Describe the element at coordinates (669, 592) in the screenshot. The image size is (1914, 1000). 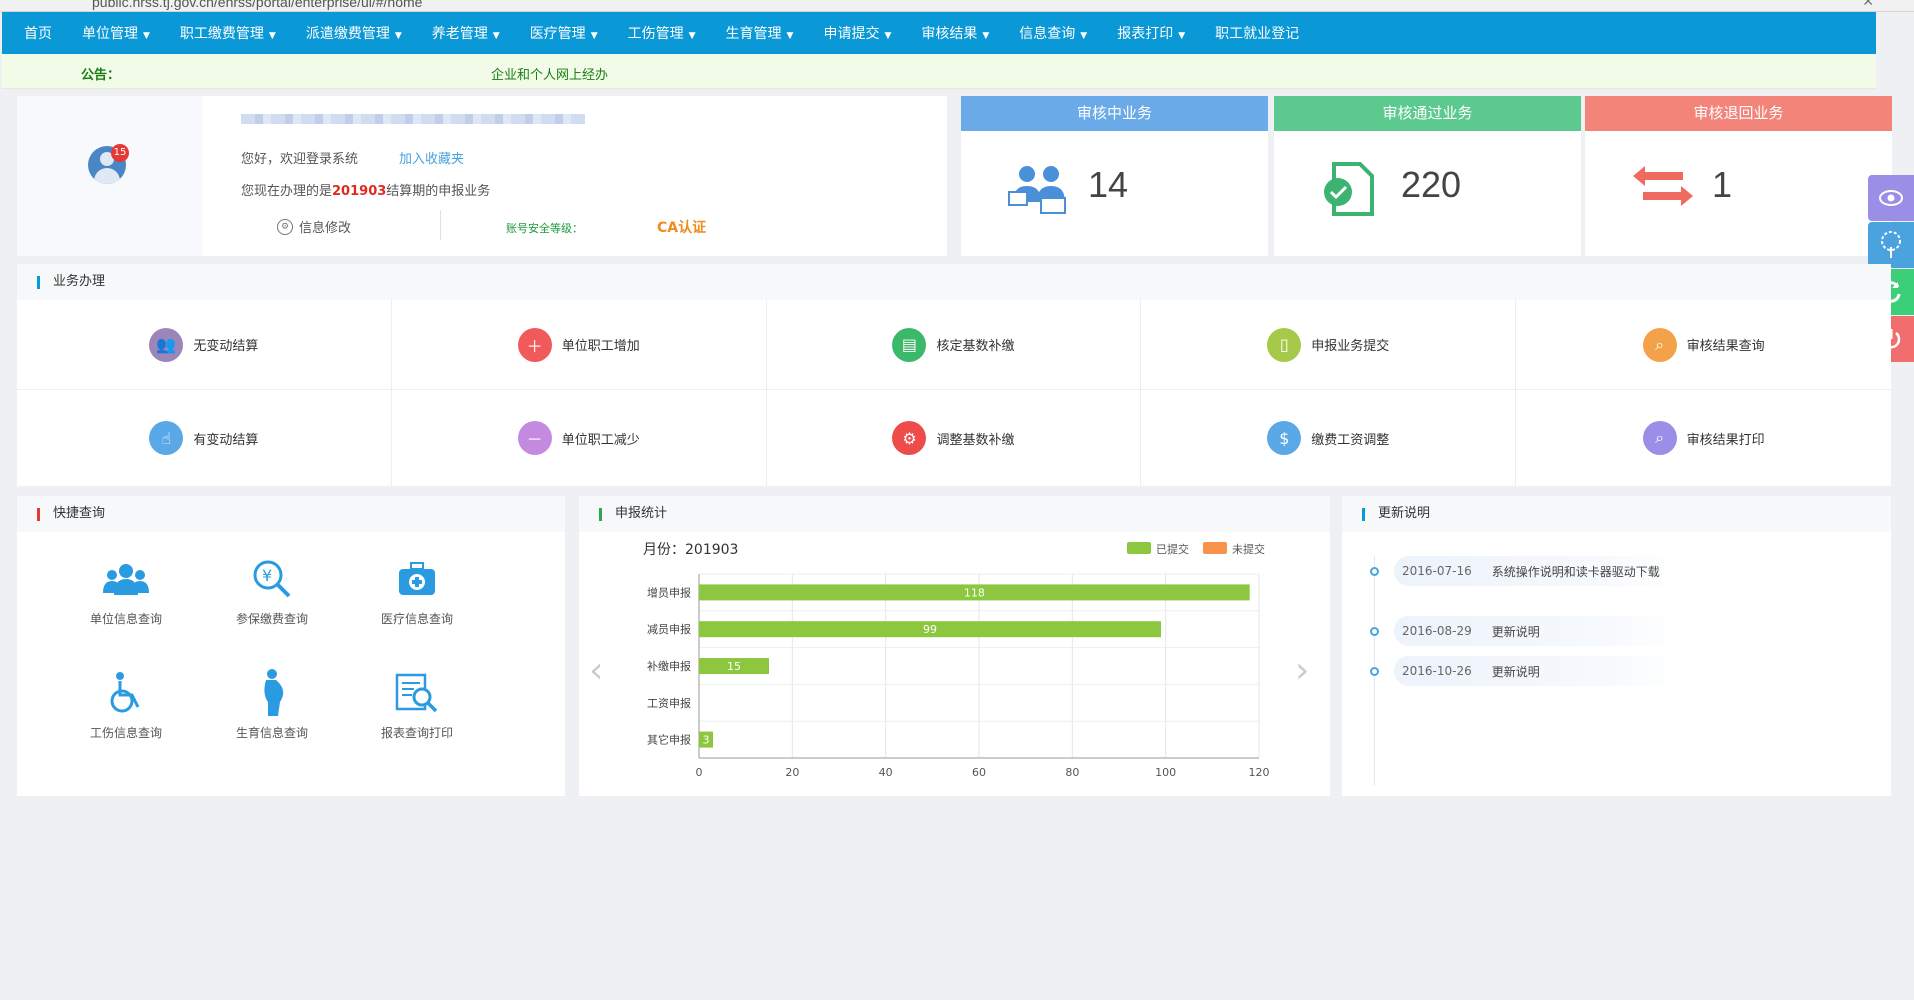
I see `y-tick-label: 增员申报` at that location.